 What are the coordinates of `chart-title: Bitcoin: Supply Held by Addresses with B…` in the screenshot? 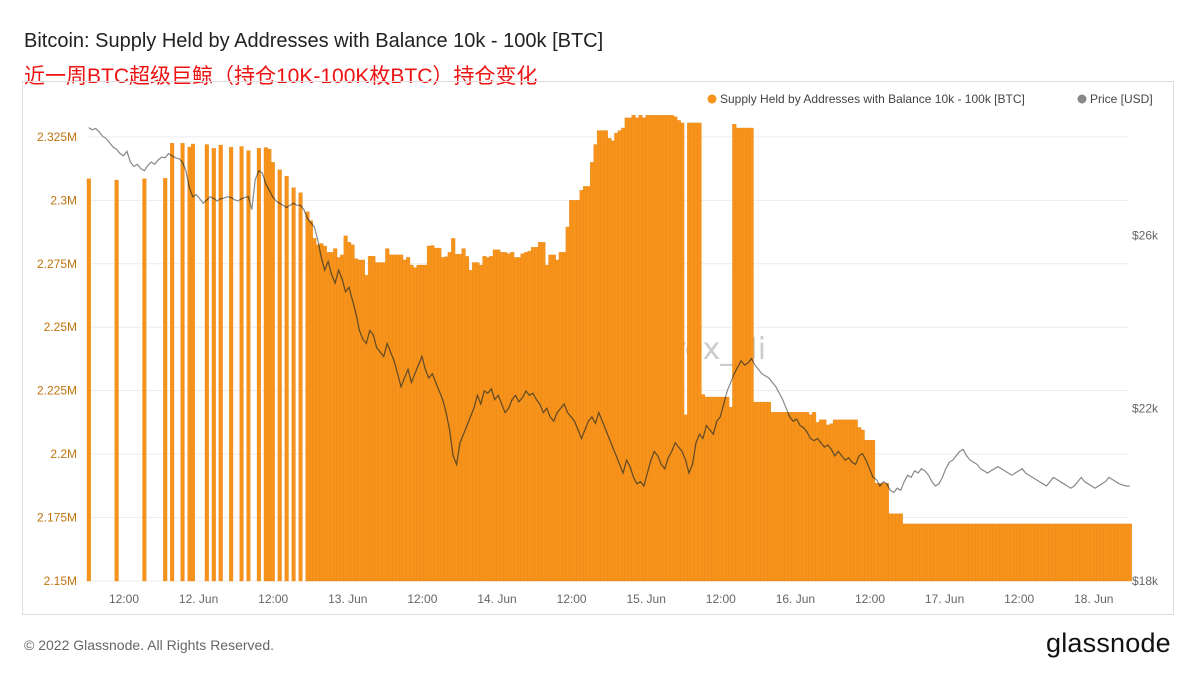 It's located at (314, 41).